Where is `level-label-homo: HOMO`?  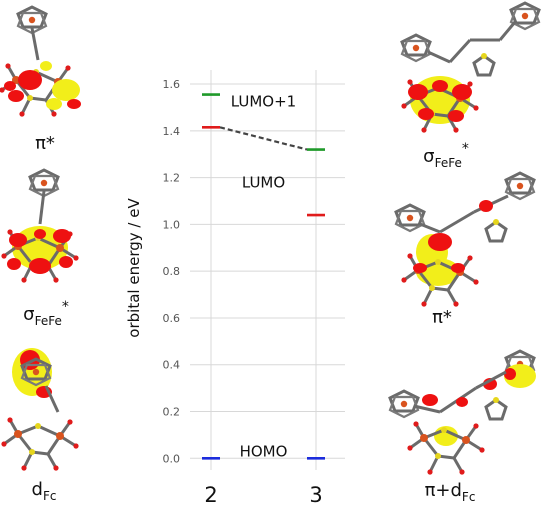
level-label-homo: HOMO is located at coordinates (264, 451).